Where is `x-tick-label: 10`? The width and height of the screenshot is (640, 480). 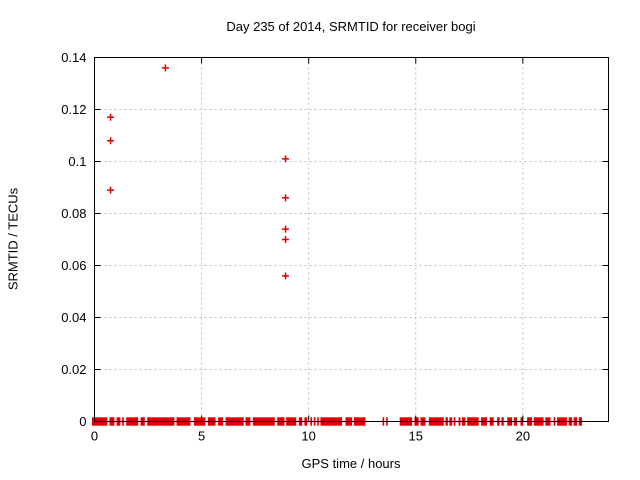
x-tick-label: 10 is located at coordinates (308, 436).